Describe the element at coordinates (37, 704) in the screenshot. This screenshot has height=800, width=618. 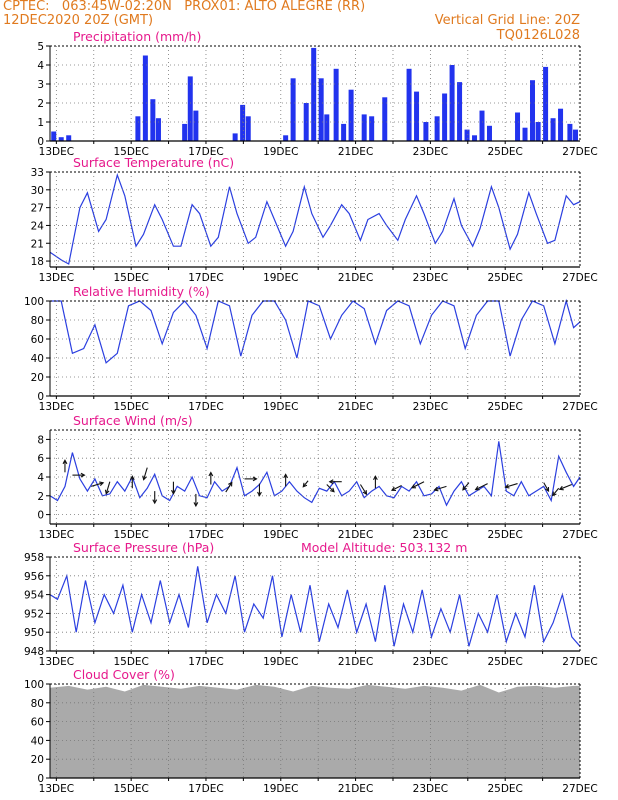
I see `y-tick-label: 80` at that location.